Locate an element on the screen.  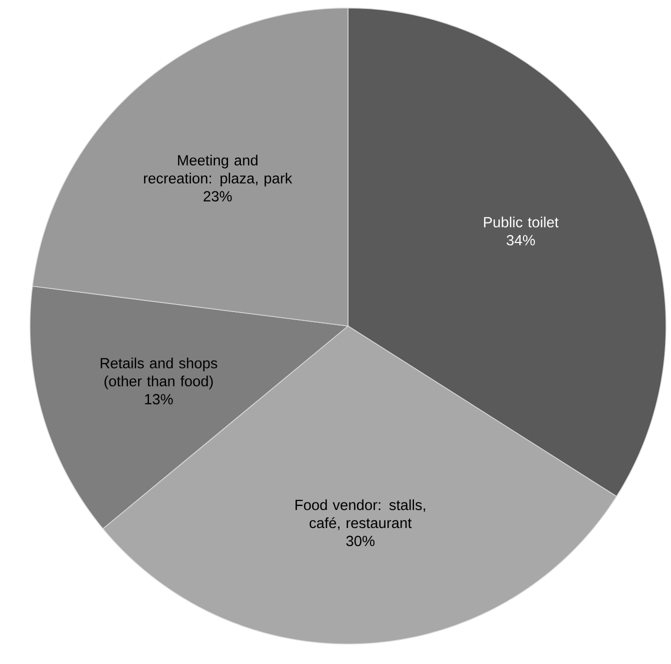
data-label: 13% is located at coordinates (159, 399).